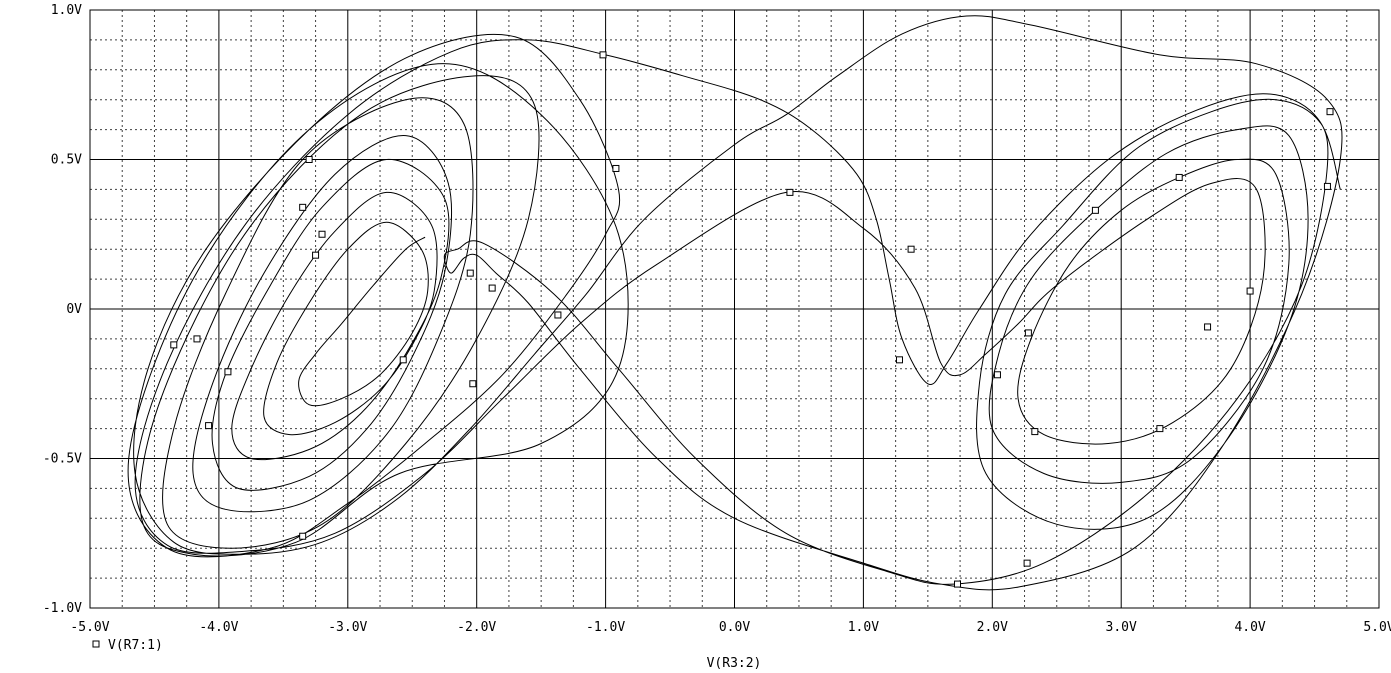  I want to click on y-tick-label: -1.0V, so click(62, 608).